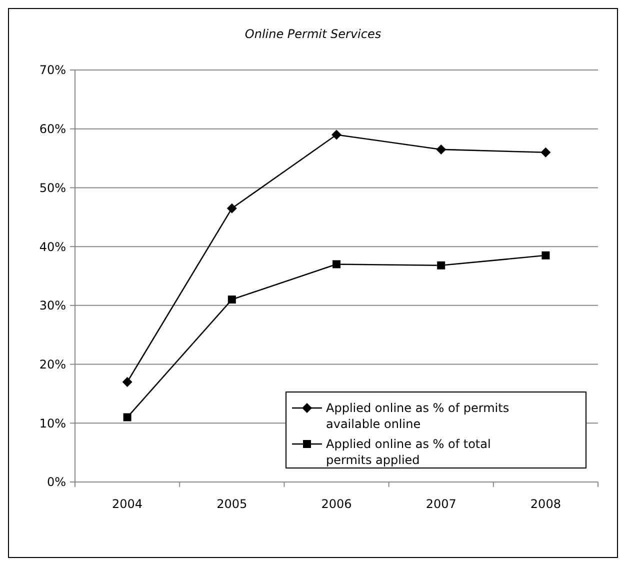 The width and height of the screenshot is (626, 566). What do you see at coordinates (52, 129) in the screenshot?
I see `y-tick-label: 60%` at bounding box center [52, 129].